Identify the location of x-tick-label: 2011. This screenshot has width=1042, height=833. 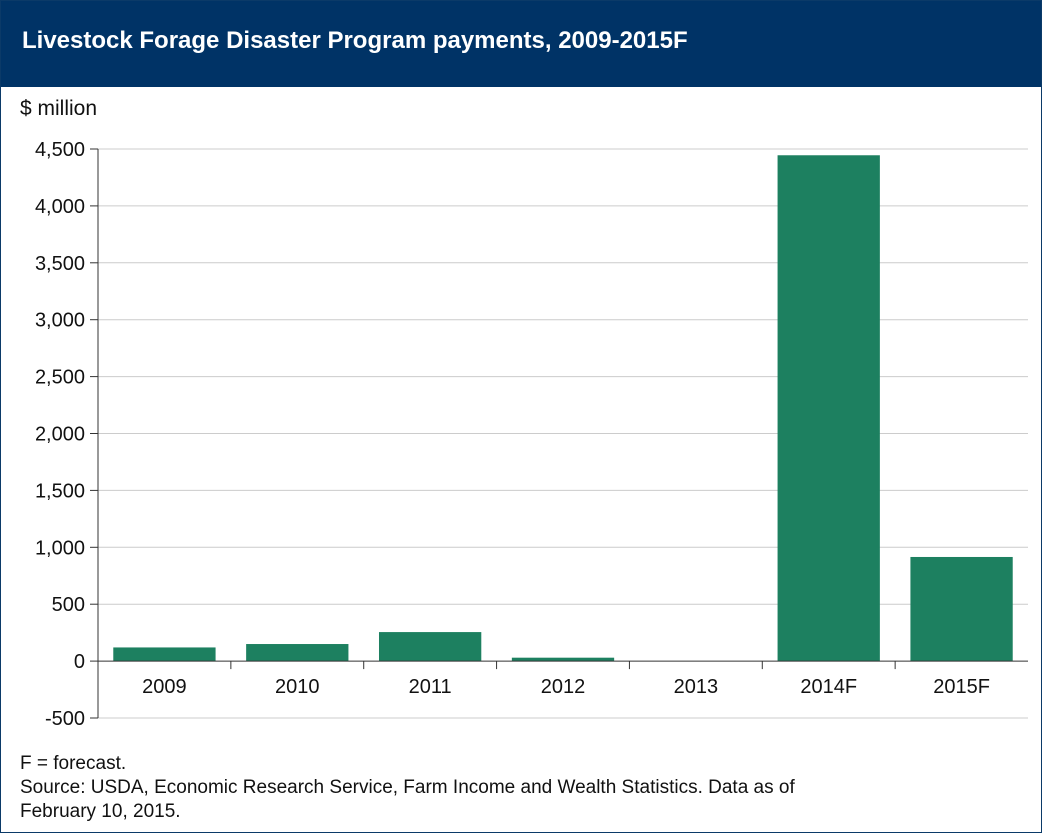
(430, 687).